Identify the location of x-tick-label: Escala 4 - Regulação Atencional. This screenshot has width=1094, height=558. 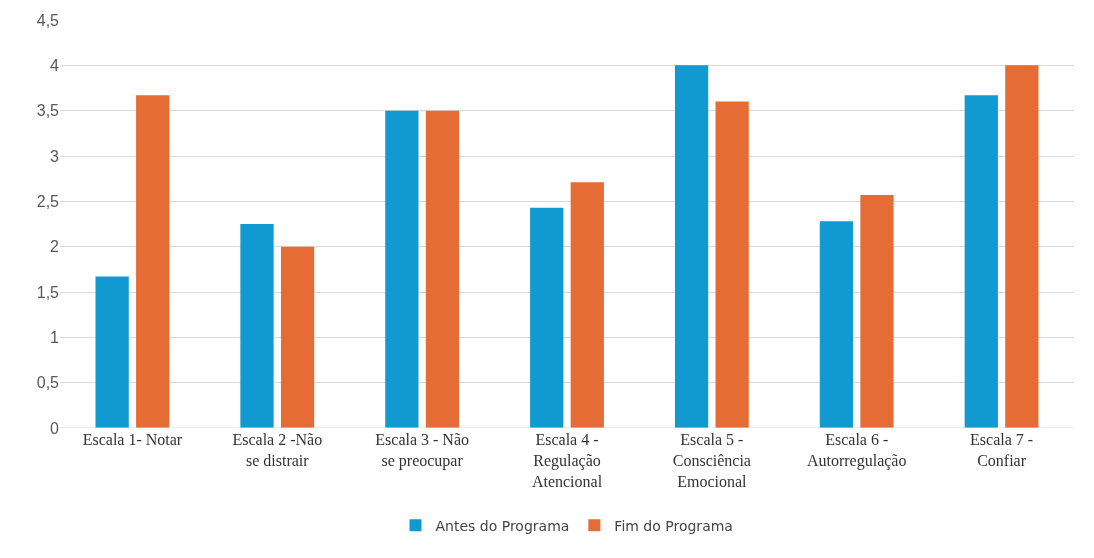
(567, 460).